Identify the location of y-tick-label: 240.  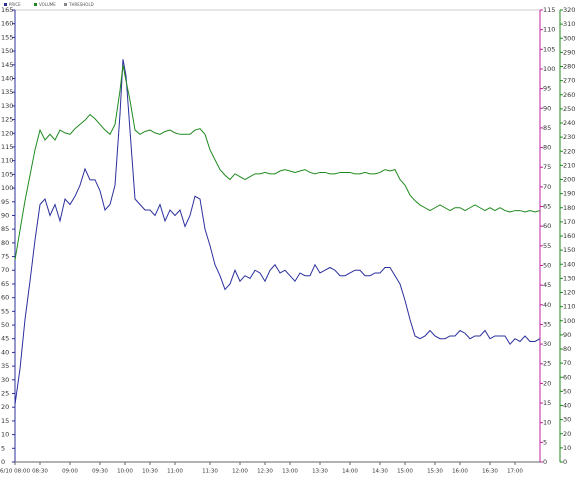
(569, 123).